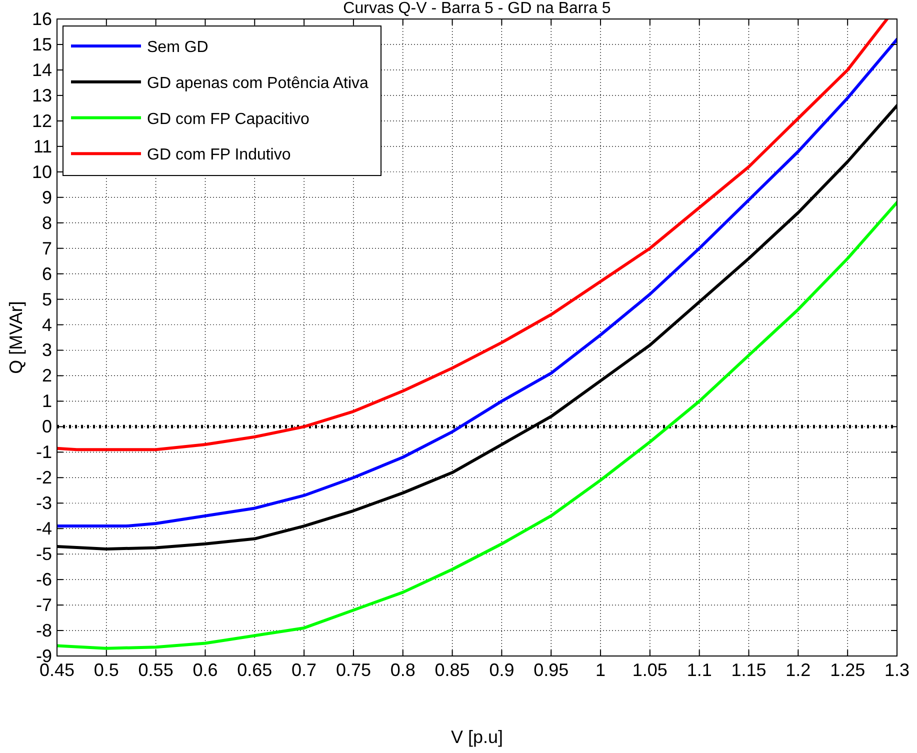 Image resolution: width=917 pixels, height=753 pixels. Describe the element at coordinates (106, 670) in the screenshot. I see `x-tick-label: 0.5` at that location.